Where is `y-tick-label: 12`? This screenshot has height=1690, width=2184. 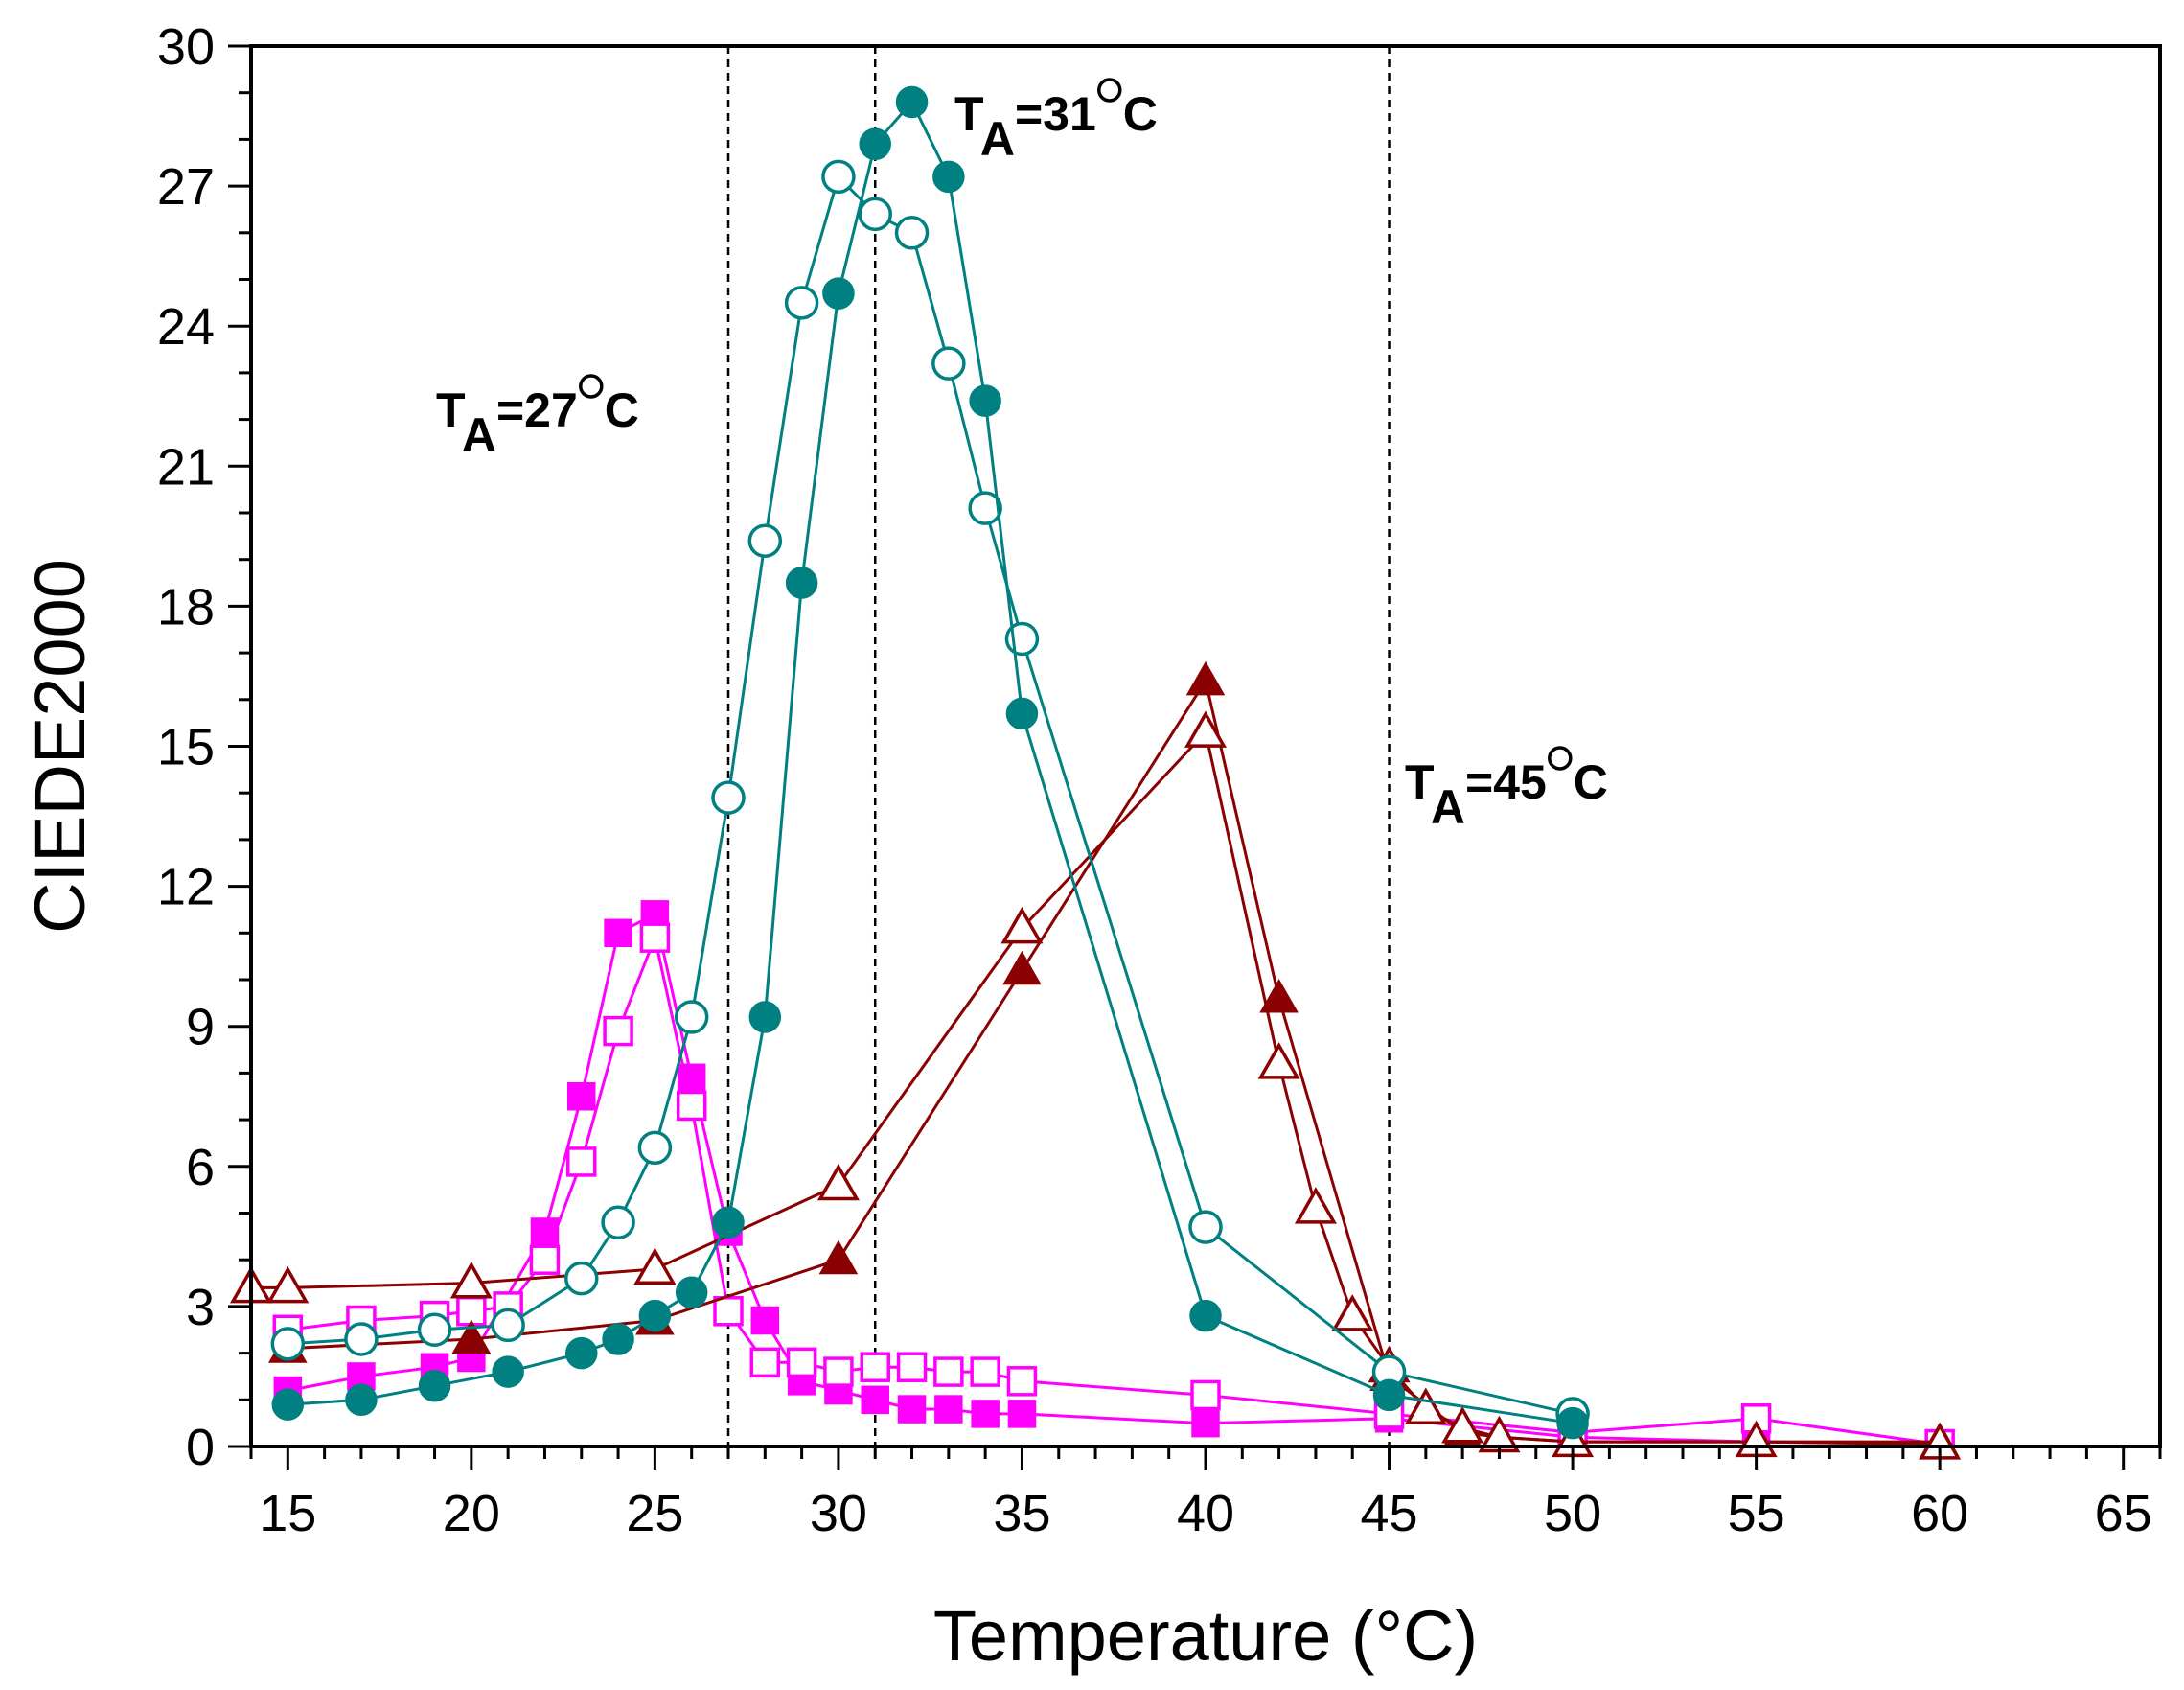 y-tick-label: 12 is located at coordinates (186, 887).